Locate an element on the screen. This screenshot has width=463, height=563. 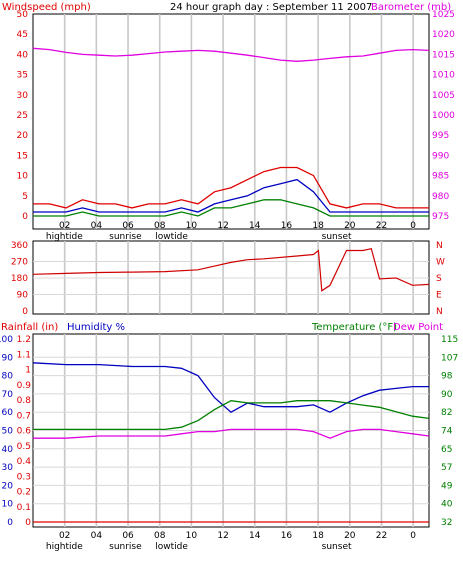
y-tick-label-right: 1025 is located at coordinates (443, 15).